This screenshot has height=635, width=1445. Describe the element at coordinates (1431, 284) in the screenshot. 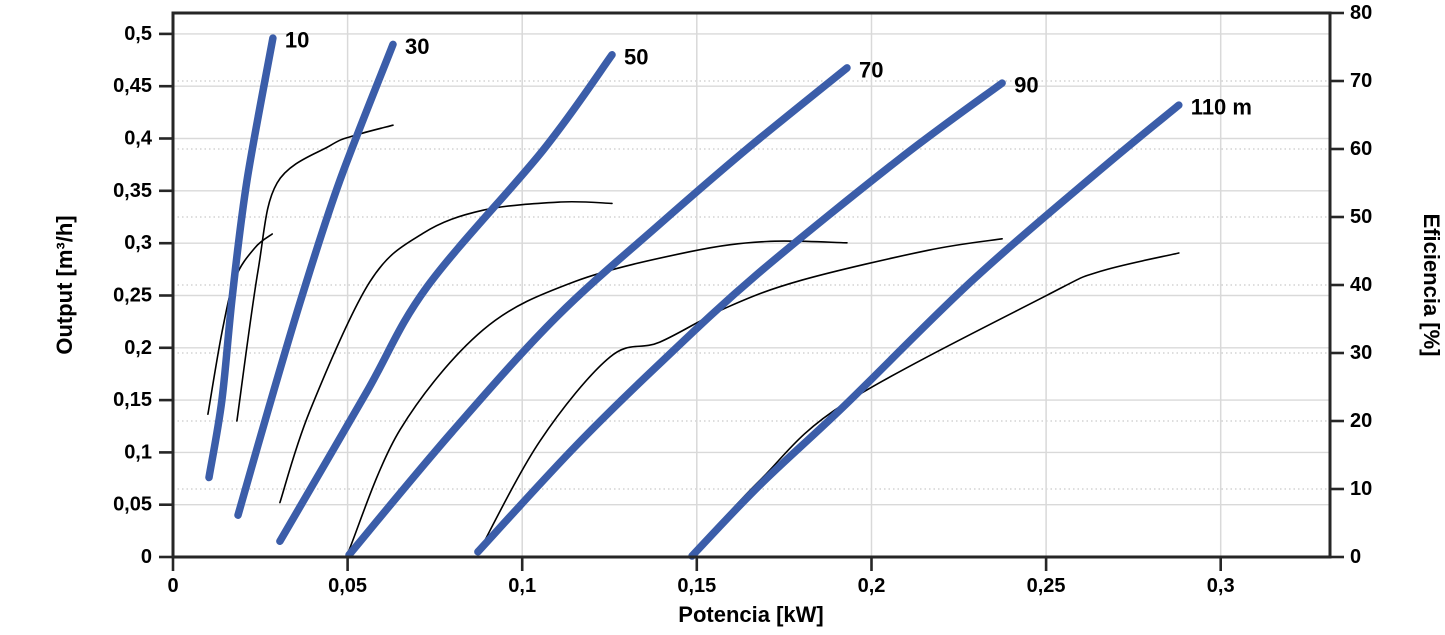

I see `y-axis-title-right: Eficiencia [%]` at that location.